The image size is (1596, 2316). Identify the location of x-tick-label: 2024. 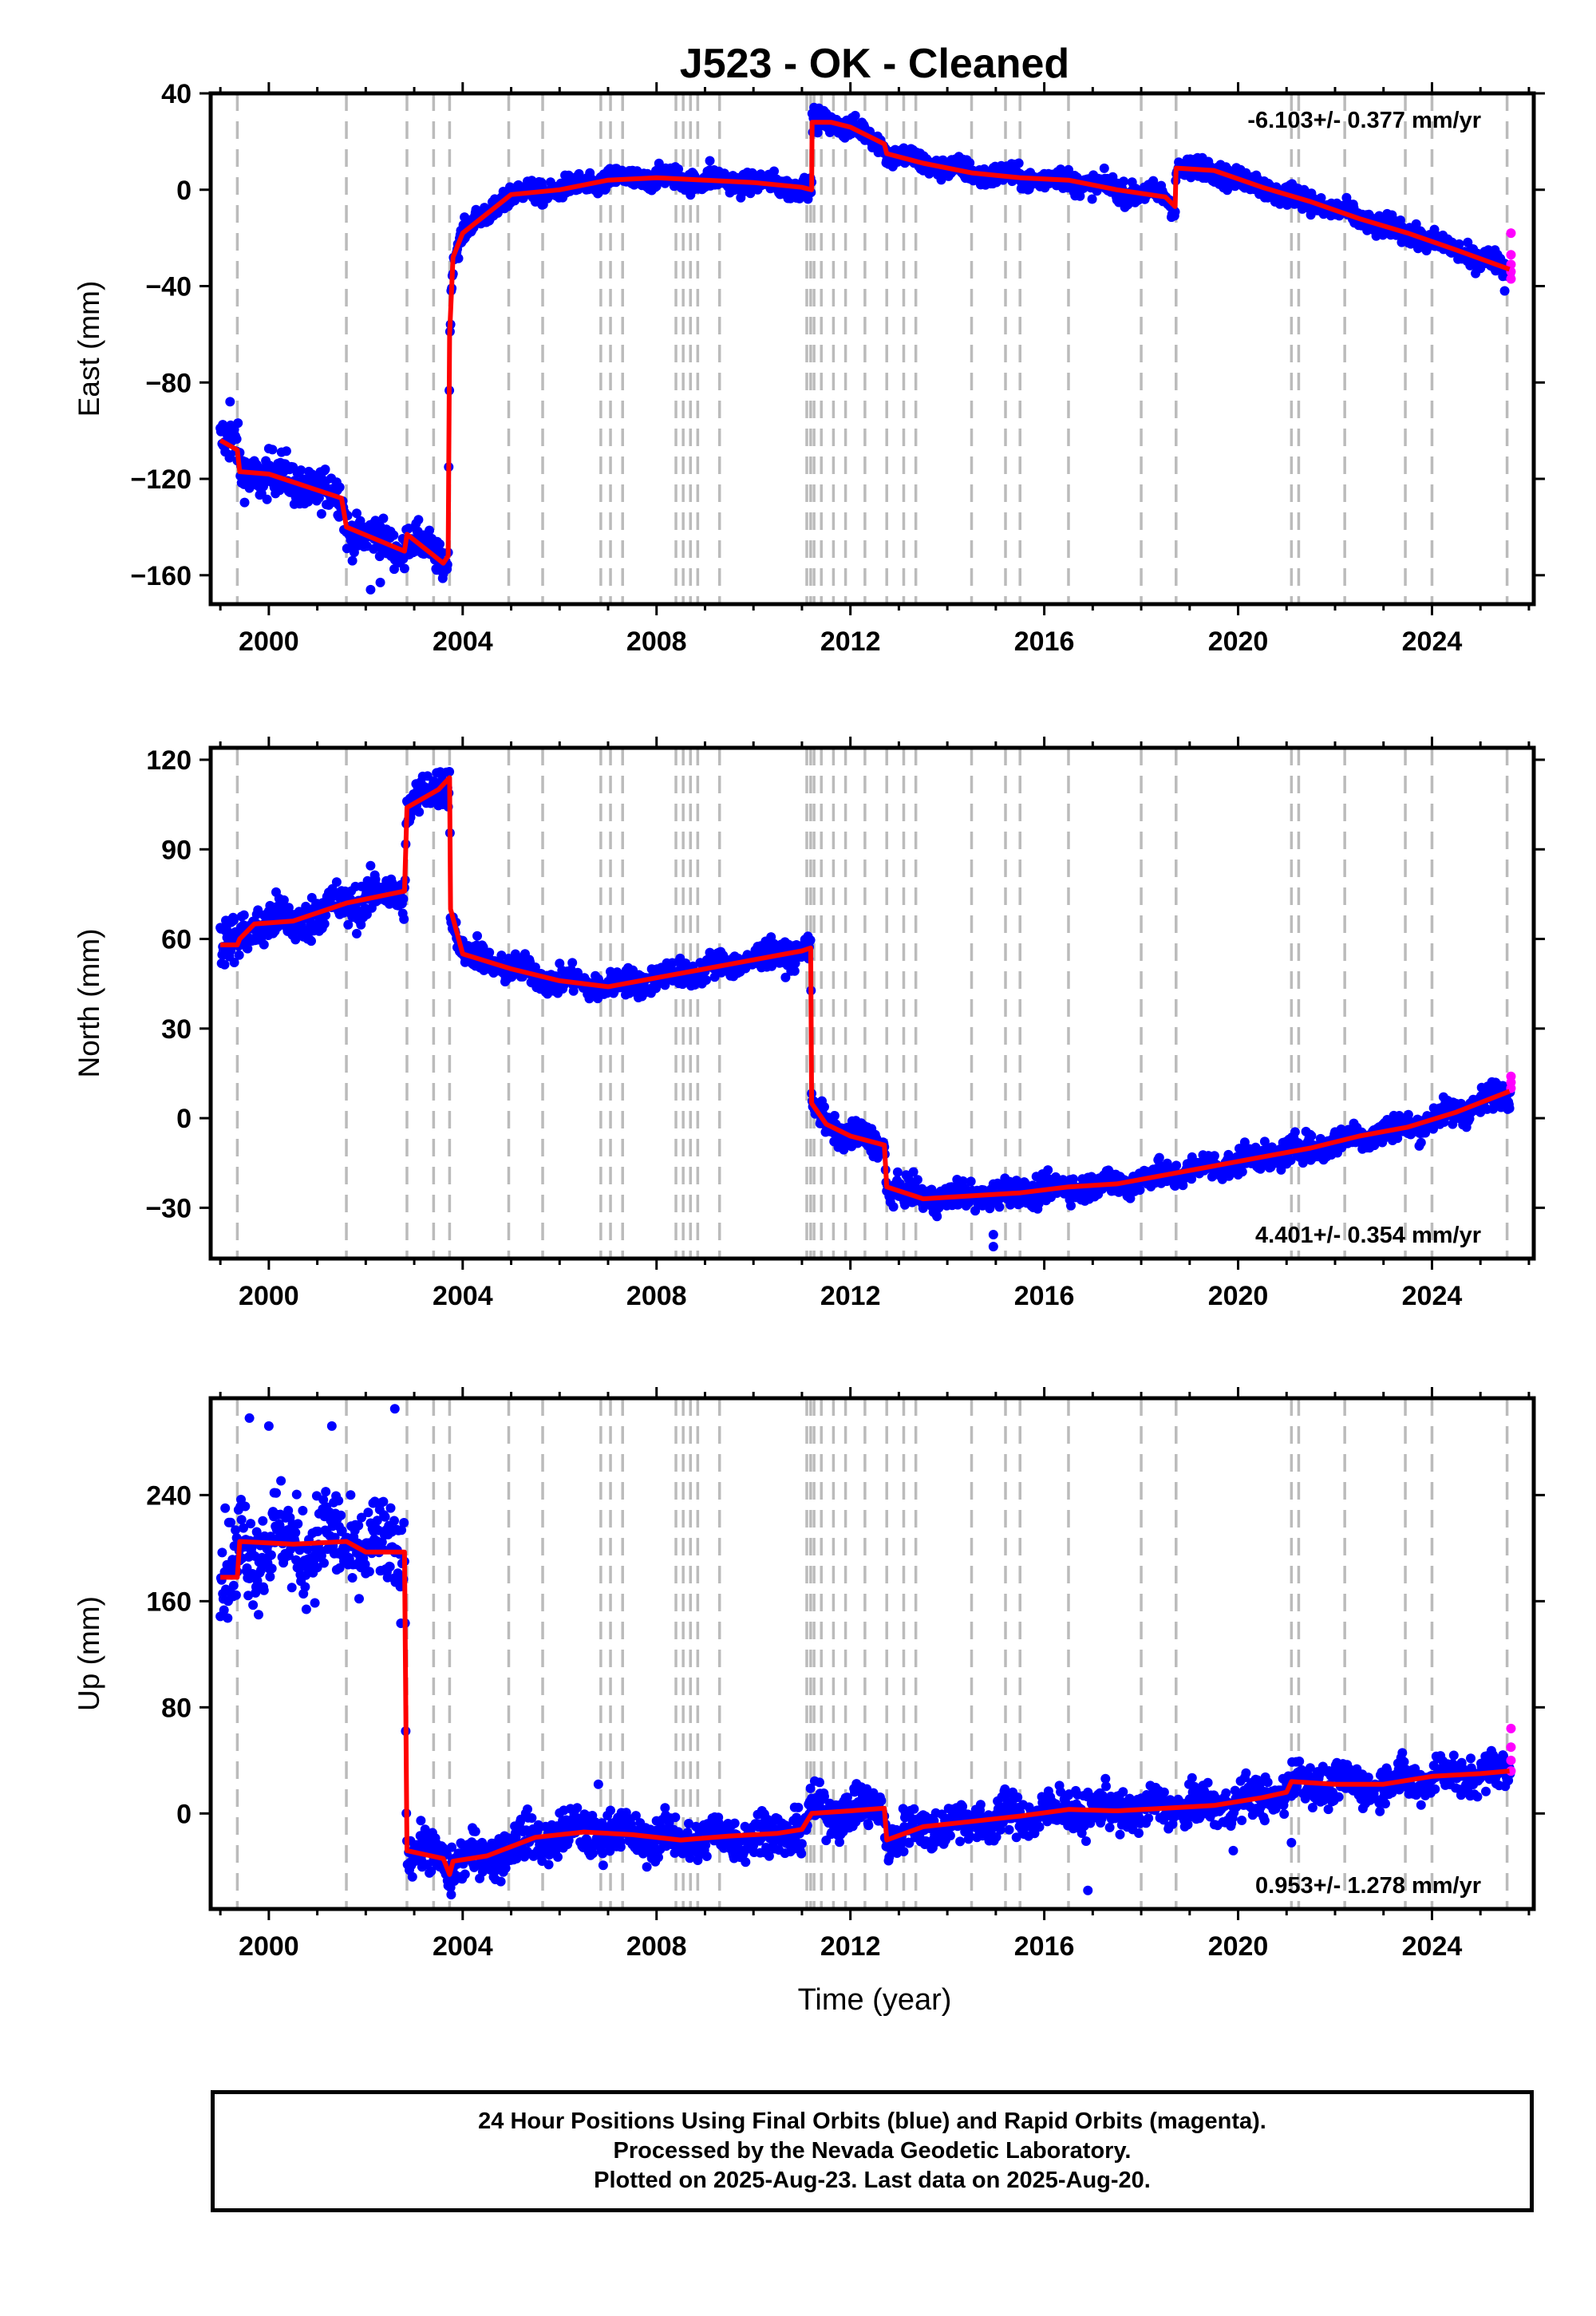
(1432, 641).